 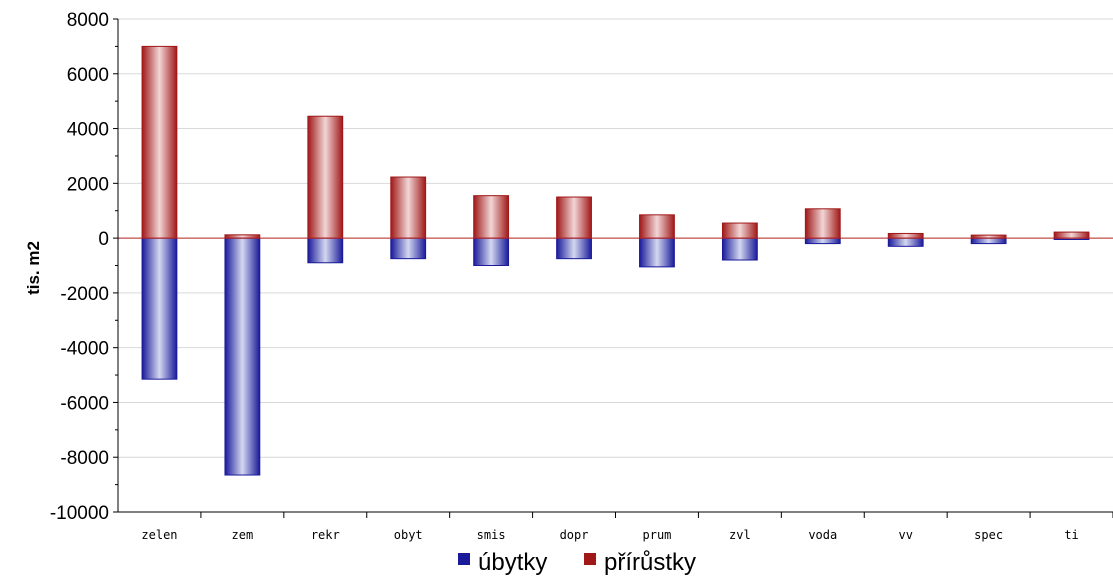 I want to click on bar-zelen-prirustky, so click(x=159, y=142).